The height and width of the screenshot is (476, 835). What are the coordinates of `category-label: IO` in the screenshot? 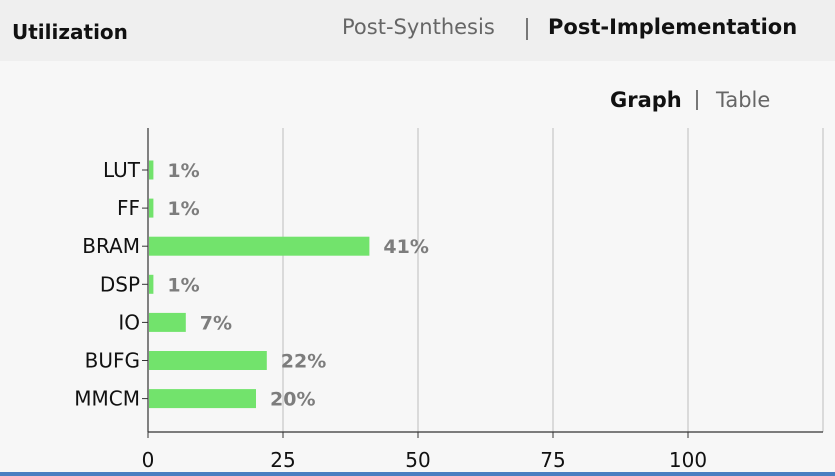 It's located at (129, 322).